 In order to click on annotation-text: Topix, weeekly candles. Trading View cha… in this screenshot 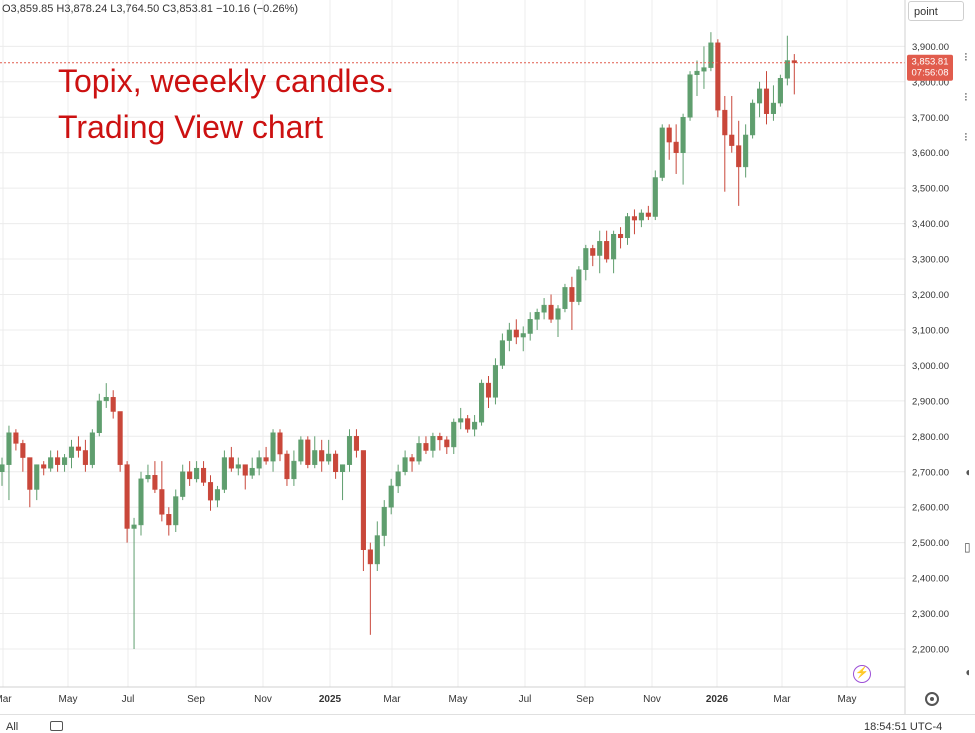, I will do `click(226, 104)`.